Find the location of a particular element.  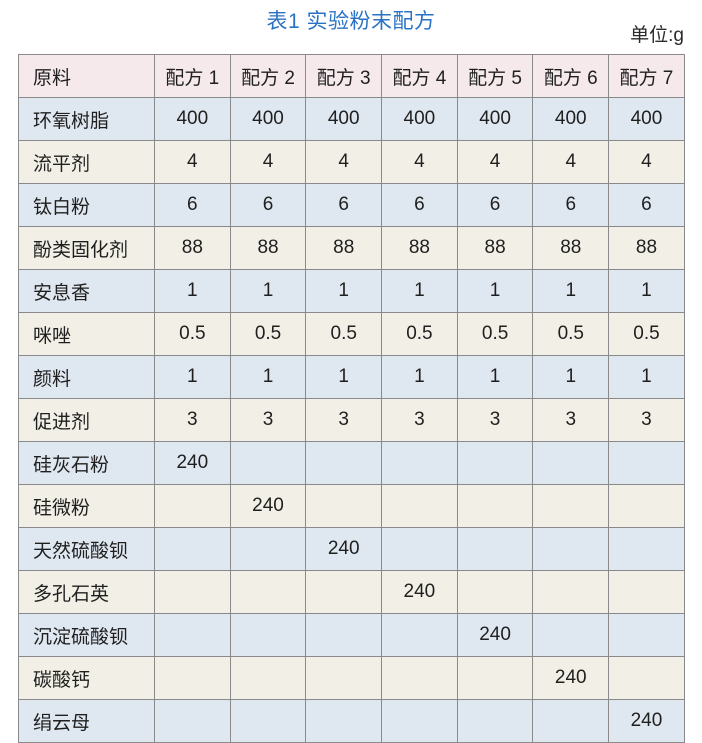

table-row: 钛白粉 6 6 6 6 6 6 6 is located at coordinates (351, 205).